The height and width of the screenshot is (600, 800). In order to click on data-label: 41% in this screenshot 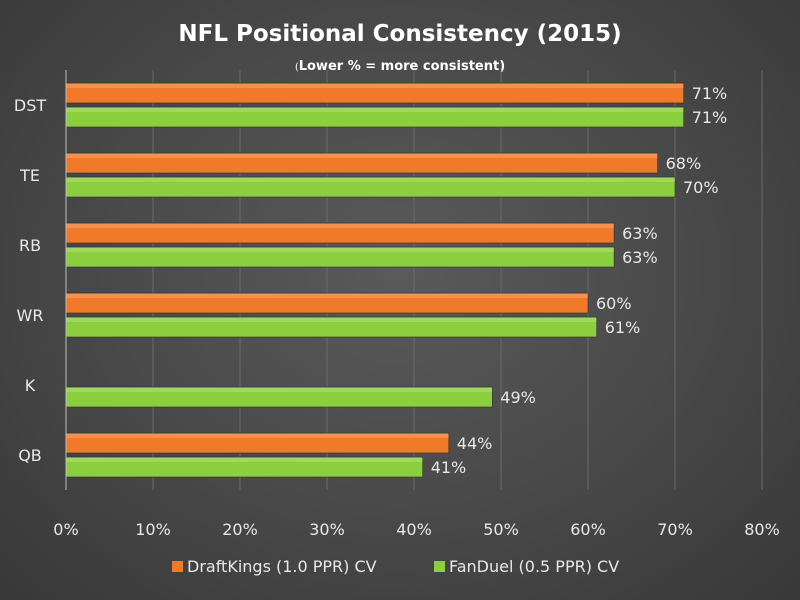, I will do `click(449, 467)`.